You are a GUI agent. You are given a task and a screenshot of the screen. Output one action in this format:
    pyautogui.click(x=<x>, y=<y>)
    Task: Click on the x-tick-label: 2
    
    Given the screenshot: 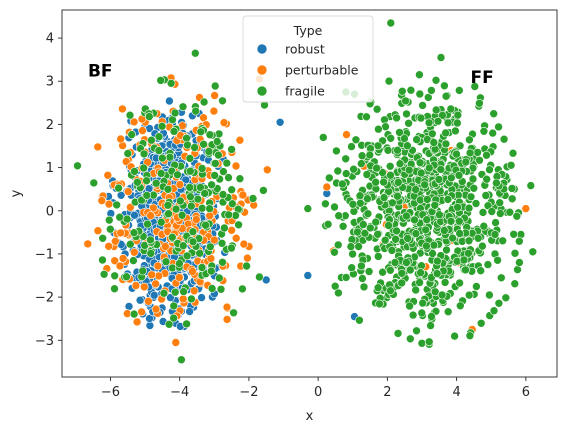 What is the action you would take?
    pyautogui.click(x=387, y=392)
    